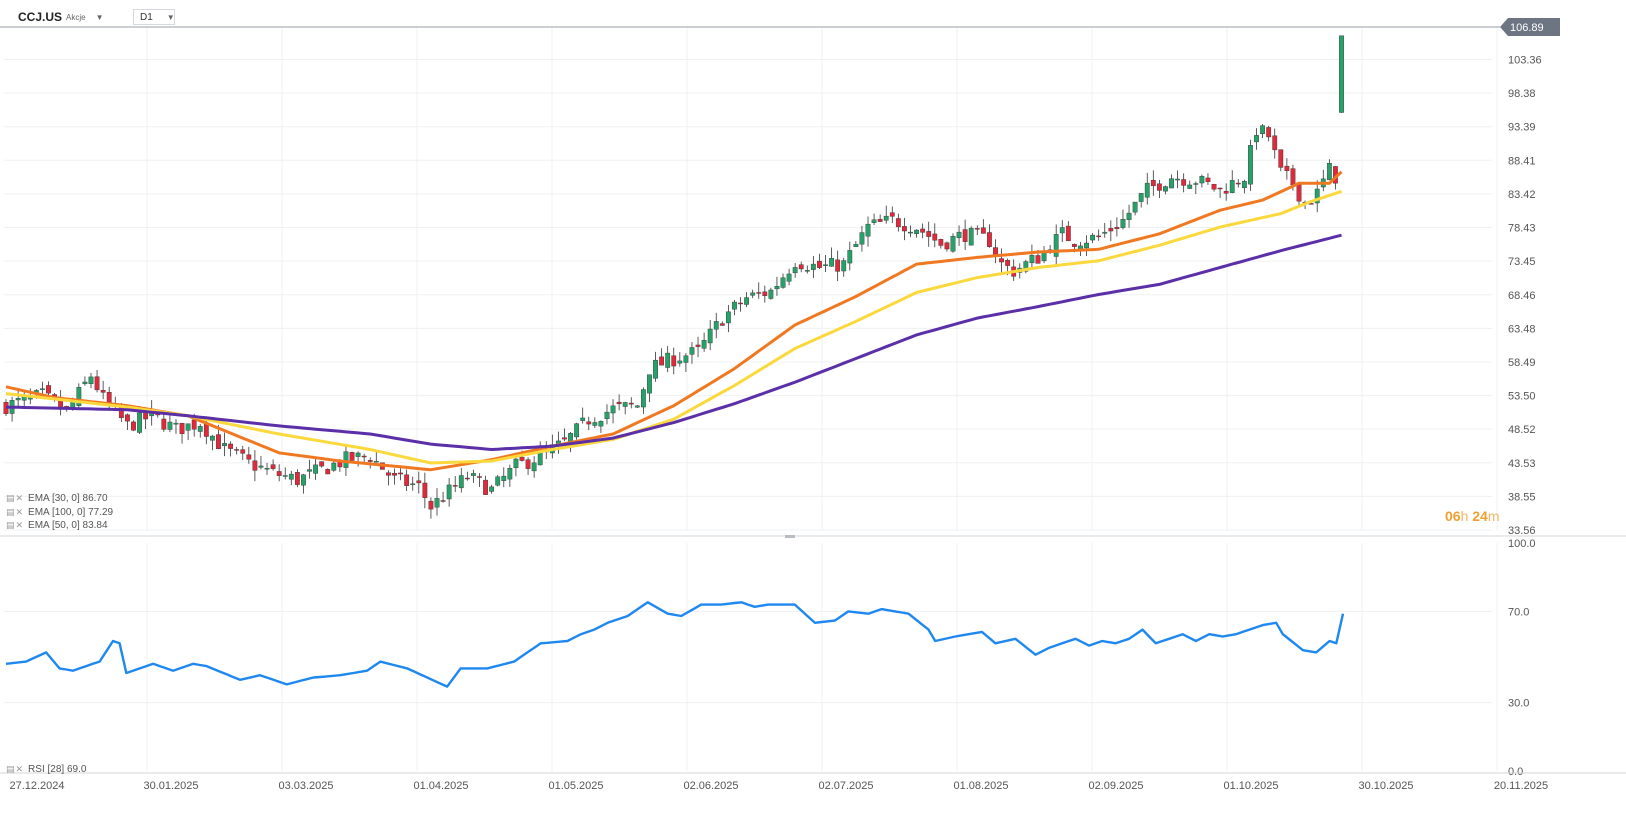  I want to click on instrument-header: CCJ.US Akcje ▼, so click(61, 17).